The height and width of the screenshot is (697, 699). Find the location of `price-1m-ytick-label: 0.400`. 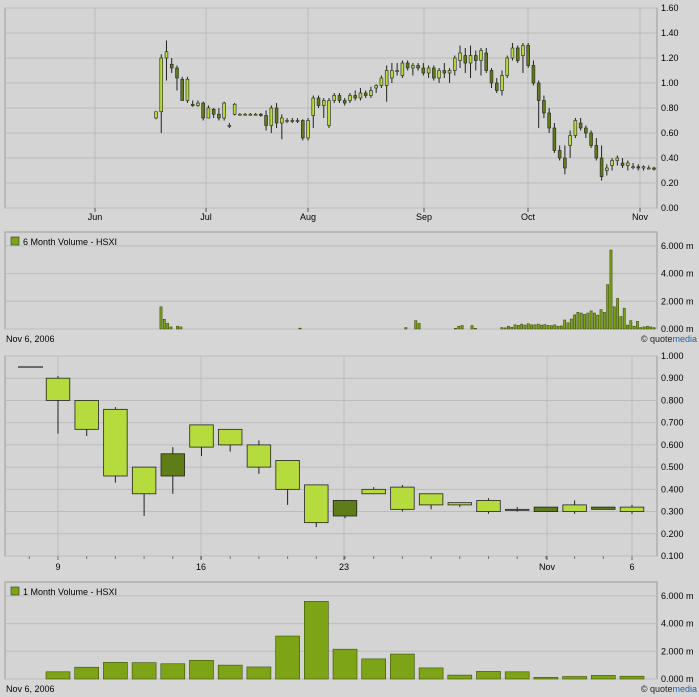

price-1m-ytick-label: 0.400 is located at coordinates (672, 489).